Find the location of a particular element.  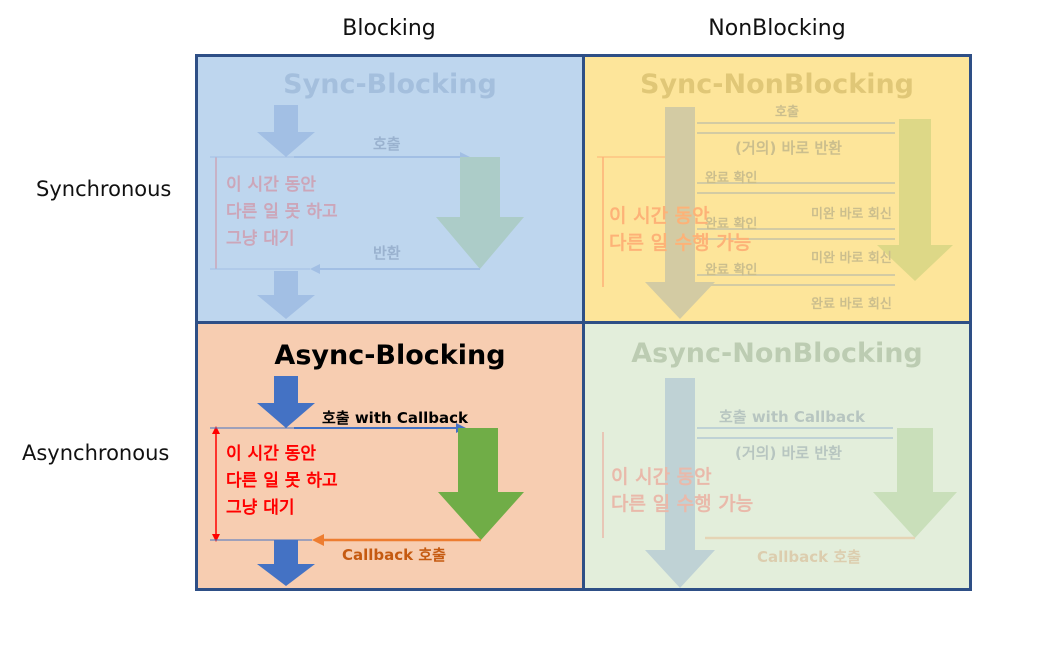

call-line-head is located at coordinates (465, 157).